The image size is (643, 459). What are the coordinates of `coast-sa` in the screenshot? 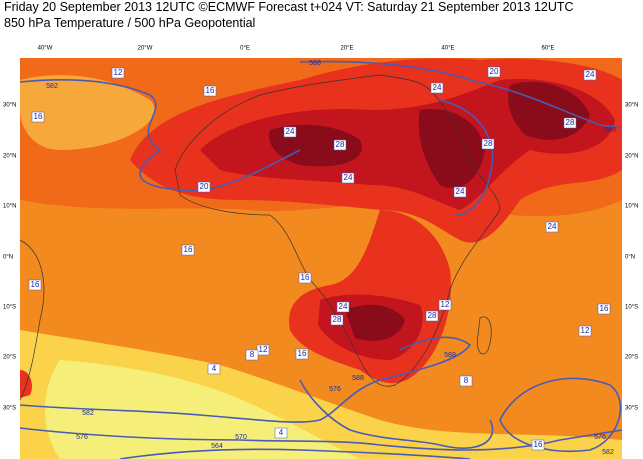 It's located at (32, 320).